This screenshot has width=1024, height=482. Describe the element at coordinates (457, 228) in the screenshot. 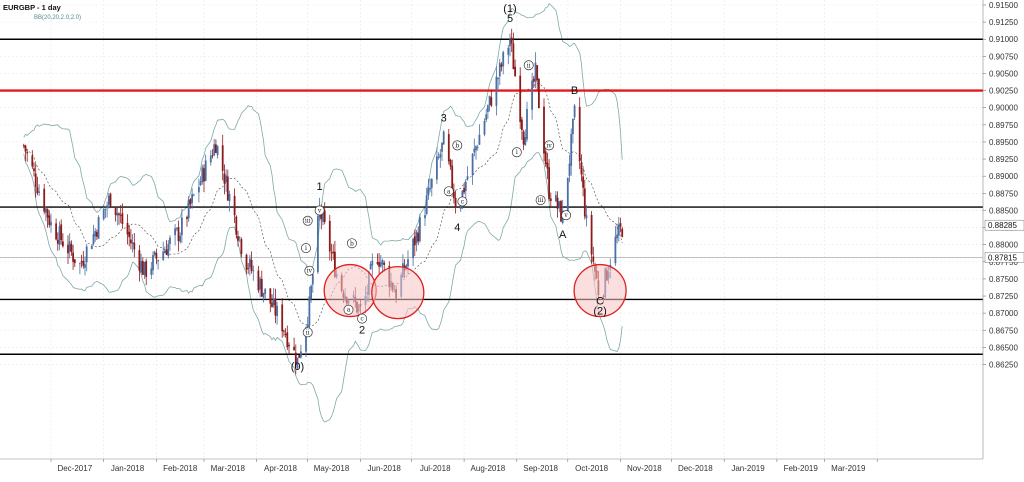

I see `wave-label: 4` at that location.